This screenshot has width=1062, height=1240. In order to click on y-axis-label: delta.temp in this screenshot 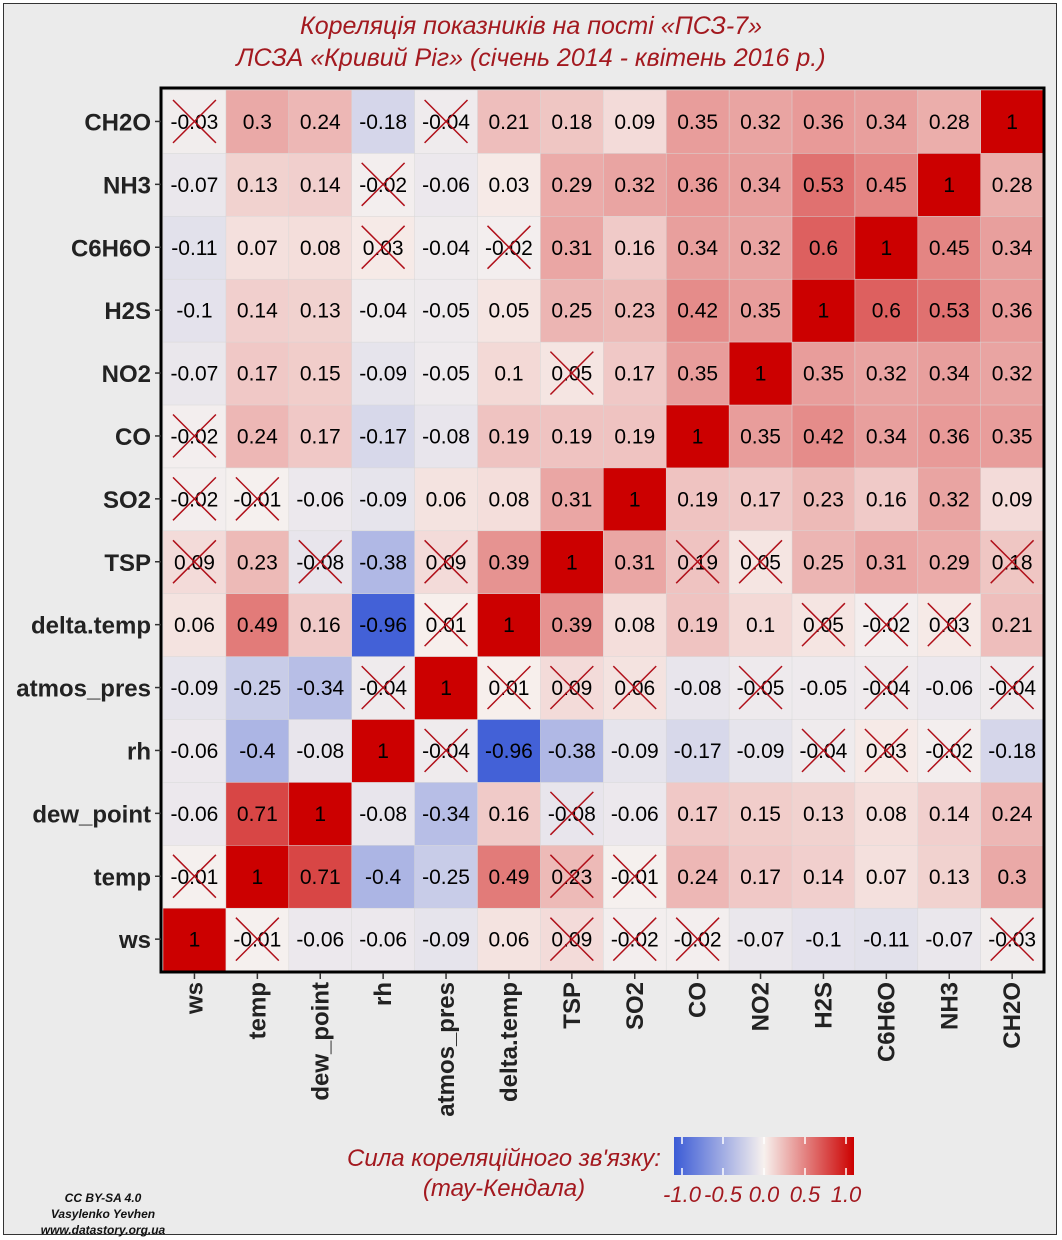, I will do `click(91, 626)`.